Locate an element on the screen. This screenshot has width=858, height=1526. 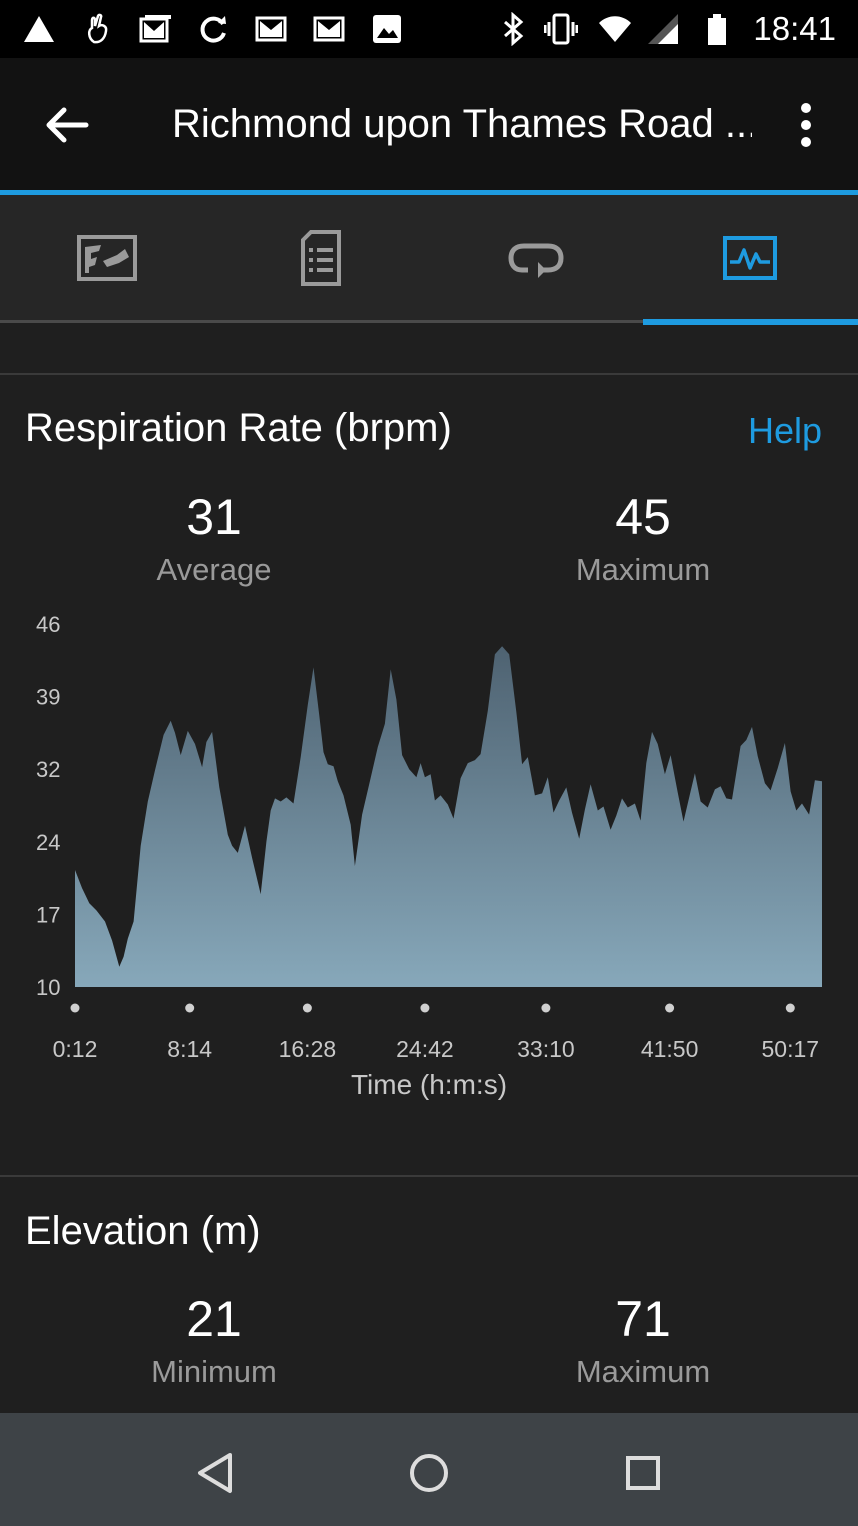
tab-divider is located at coordinates (429, 321).